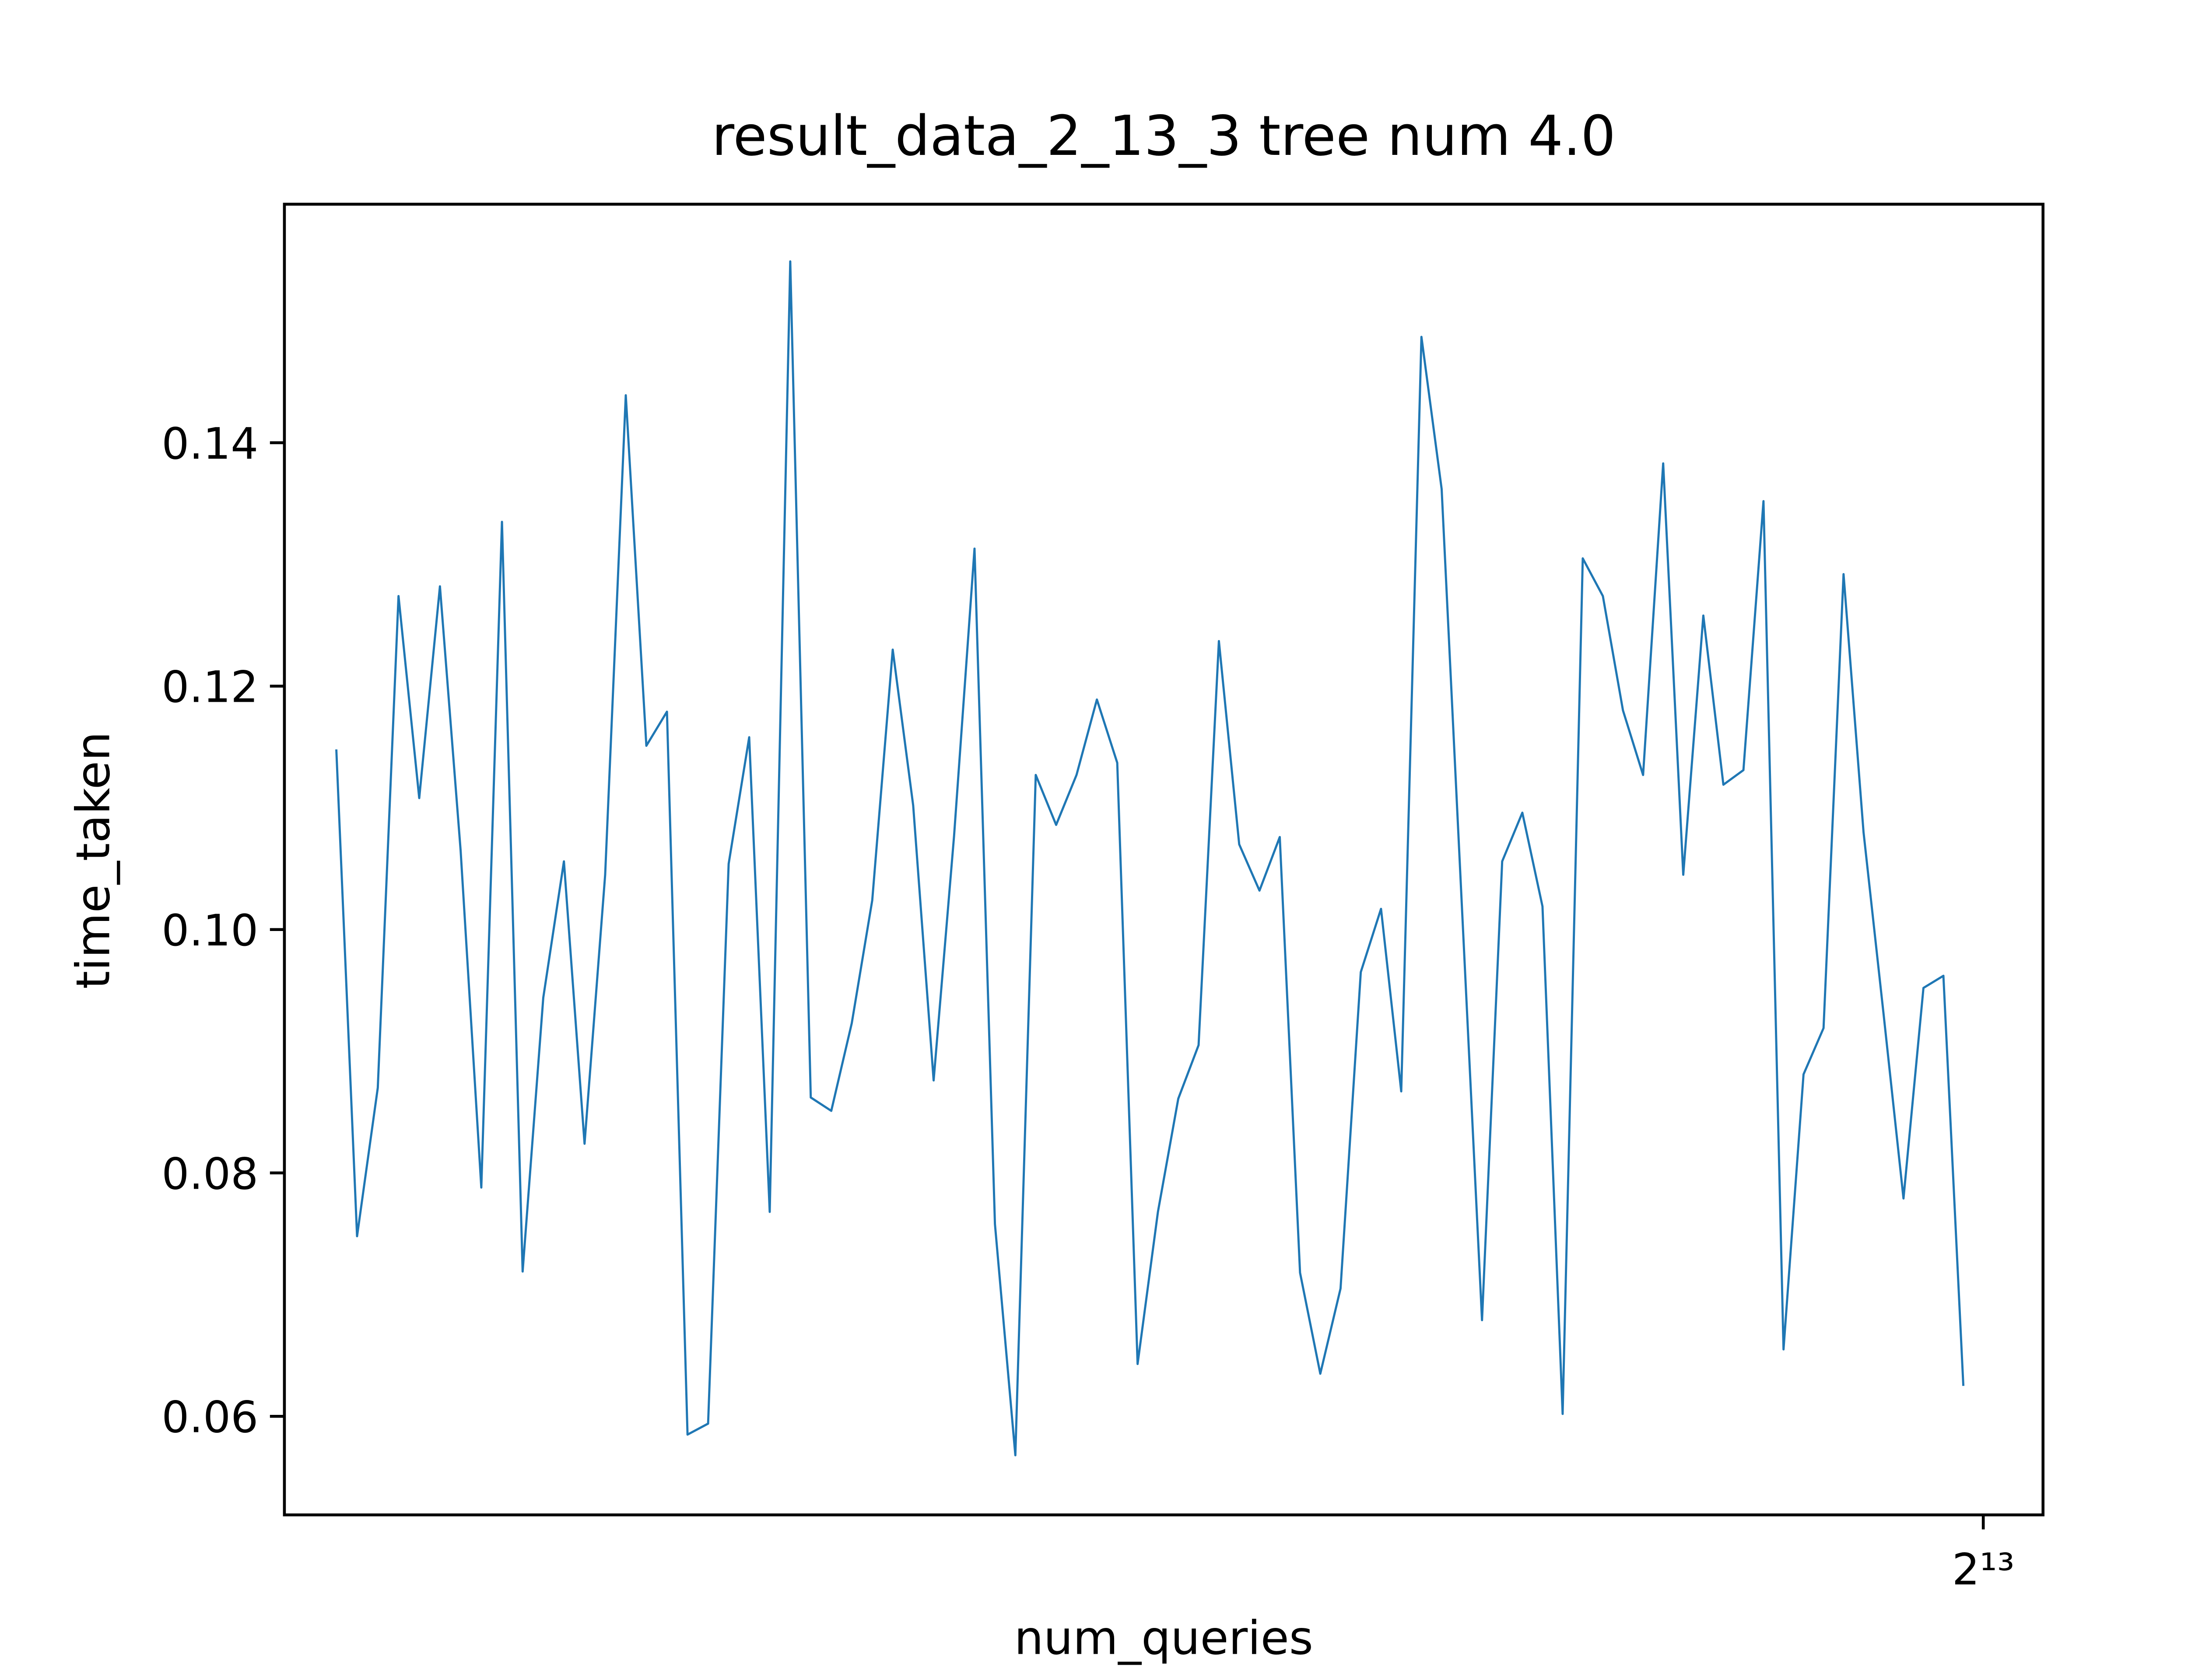  I want to click on y-tick-label: 0.14, so click(209, 444).